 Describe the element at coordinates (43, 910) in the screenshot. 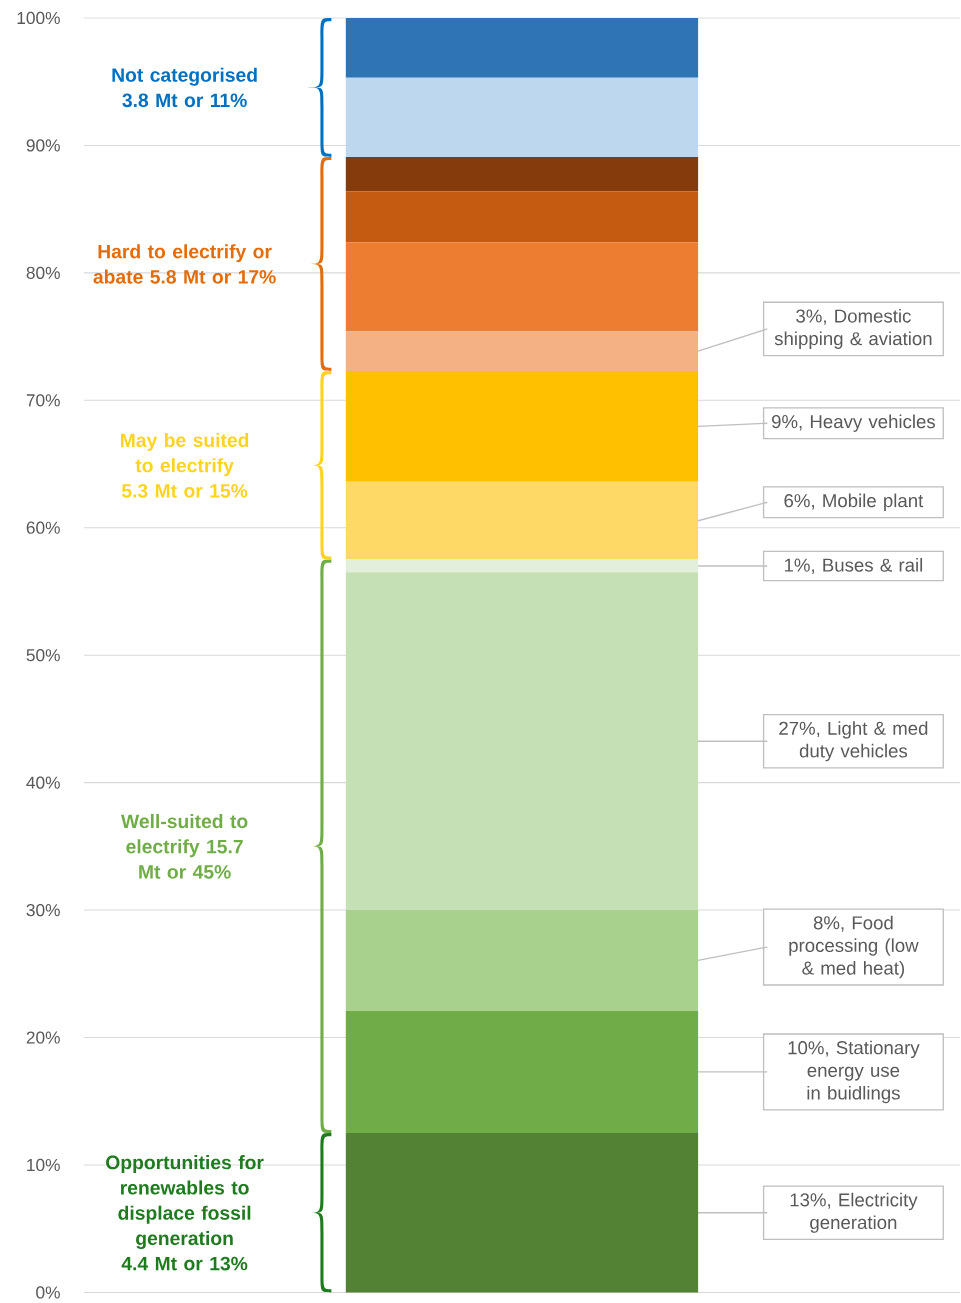

I see `y-tick-label: 30%` at that location.